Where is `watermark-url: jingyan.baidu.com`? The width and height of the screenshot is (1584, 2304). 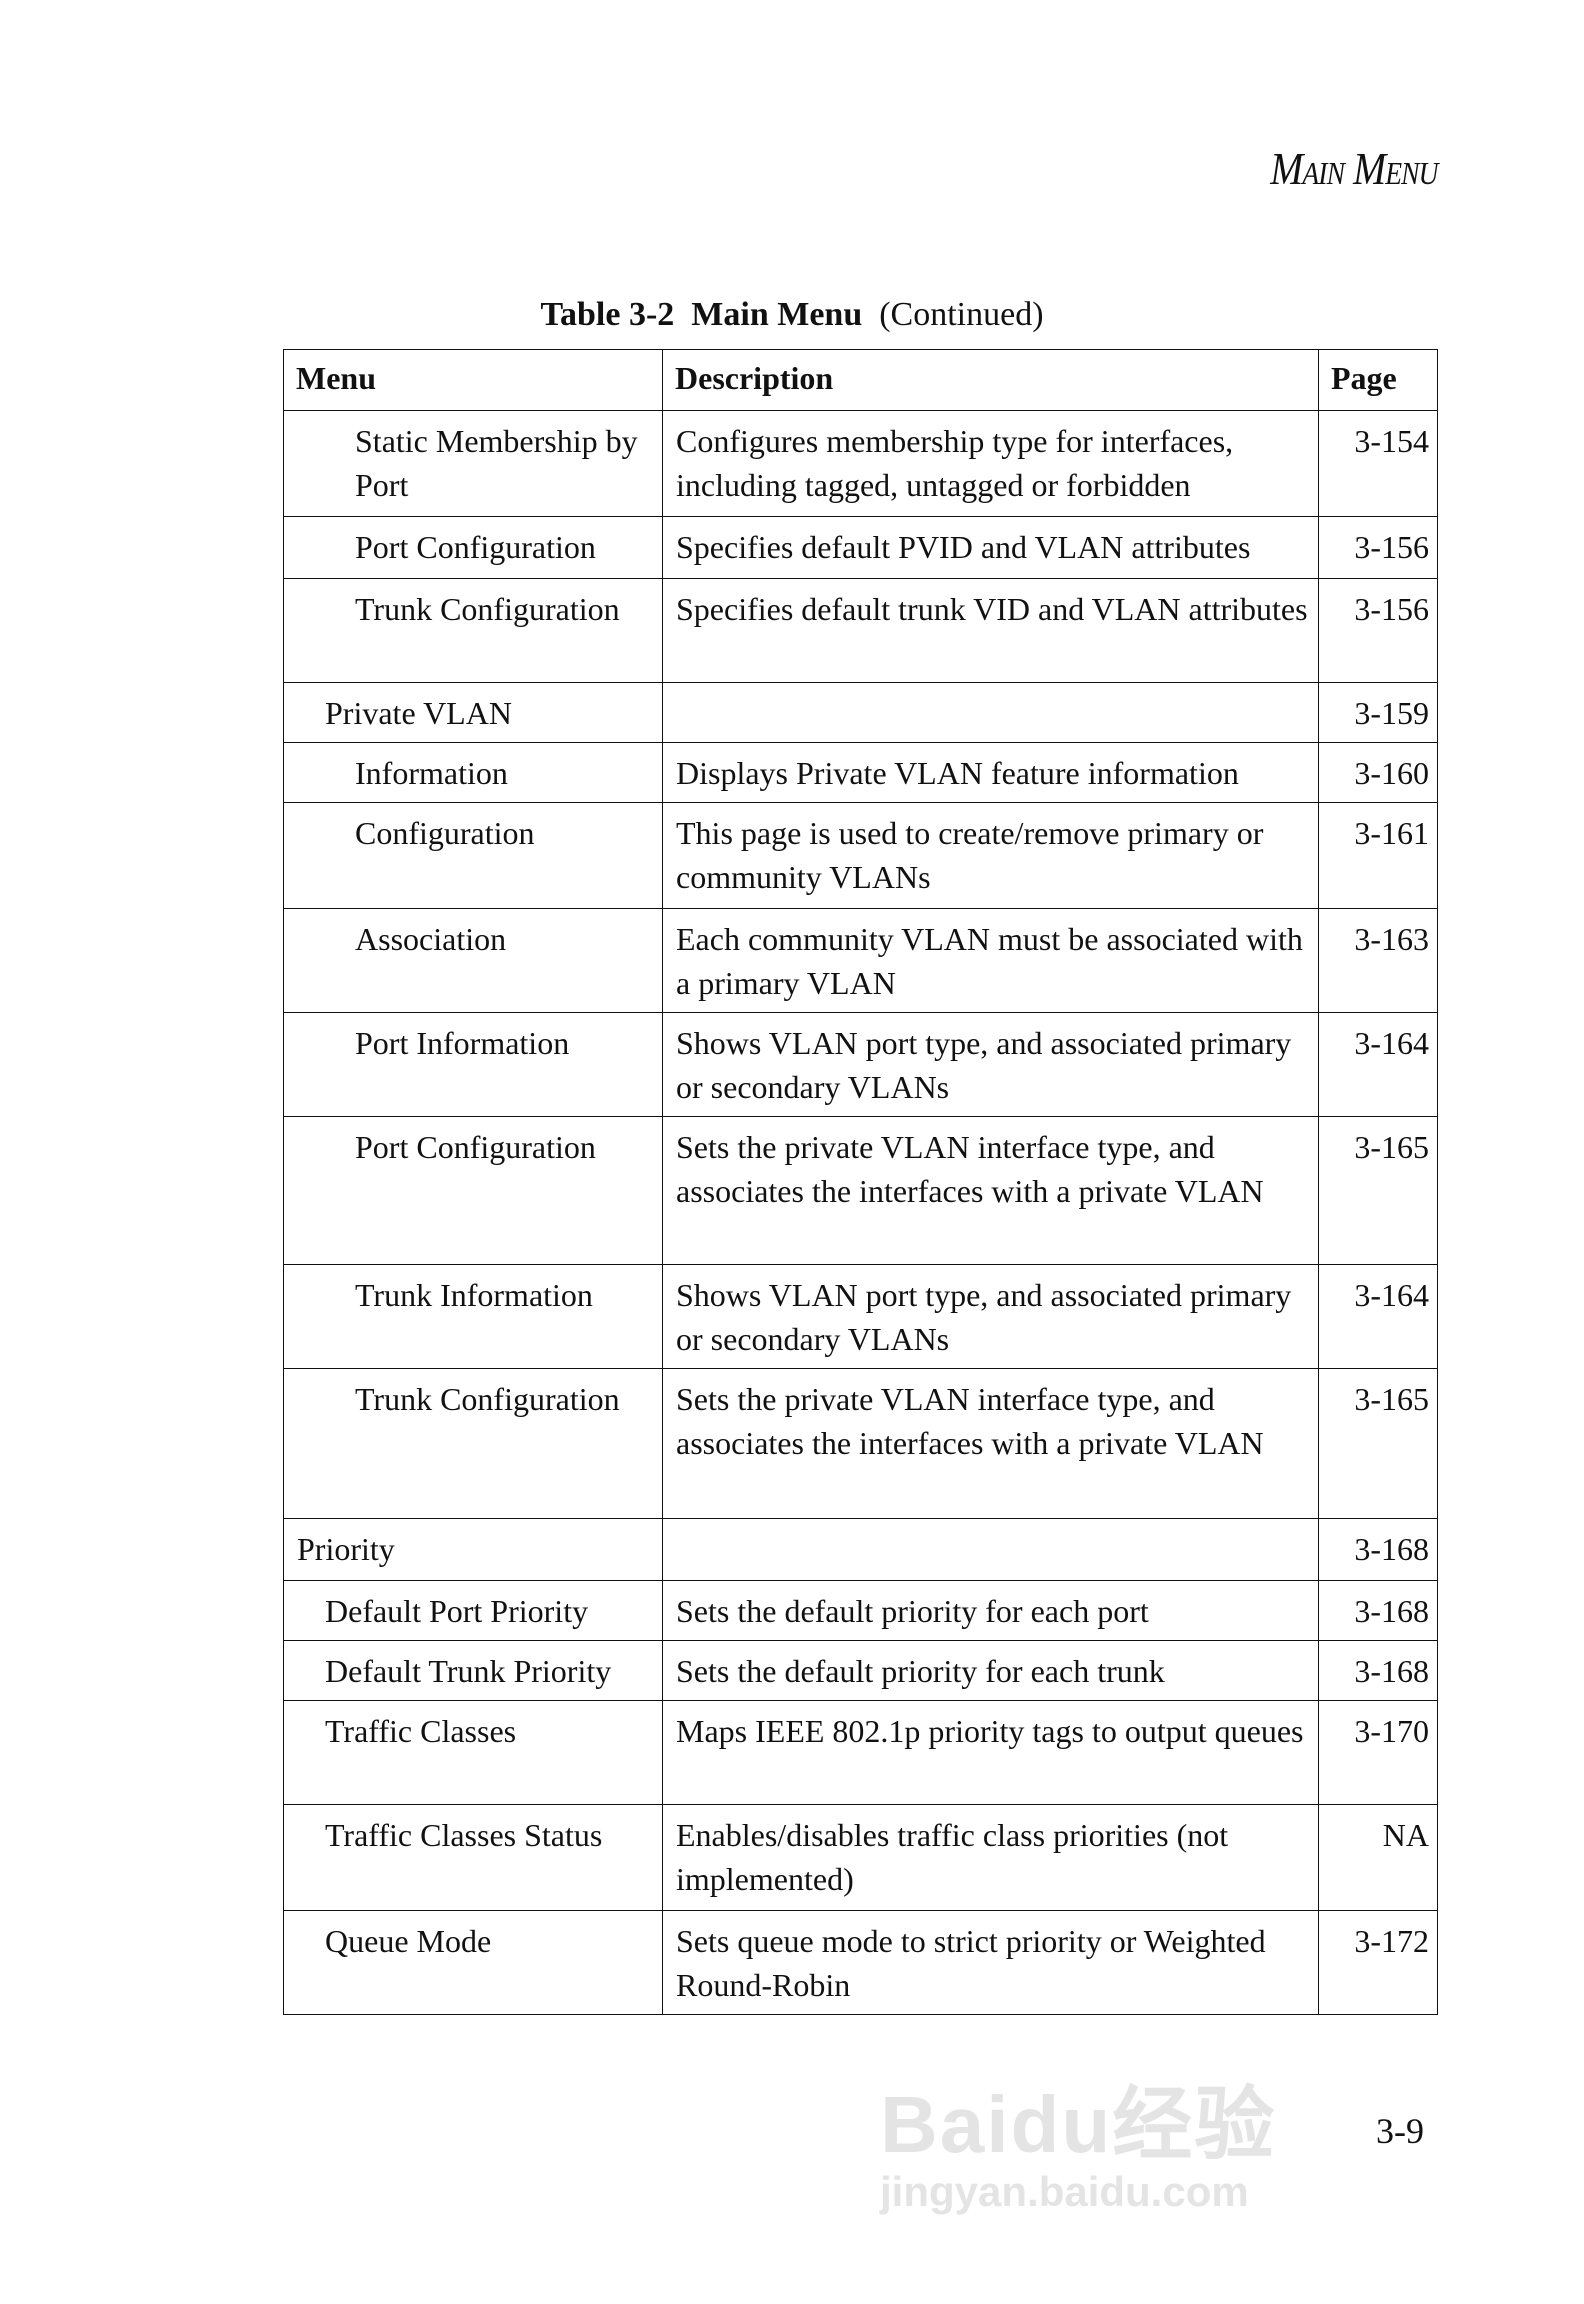 watermark-url: jingyan.baidu.com is located at coordinates (1064, 2191).